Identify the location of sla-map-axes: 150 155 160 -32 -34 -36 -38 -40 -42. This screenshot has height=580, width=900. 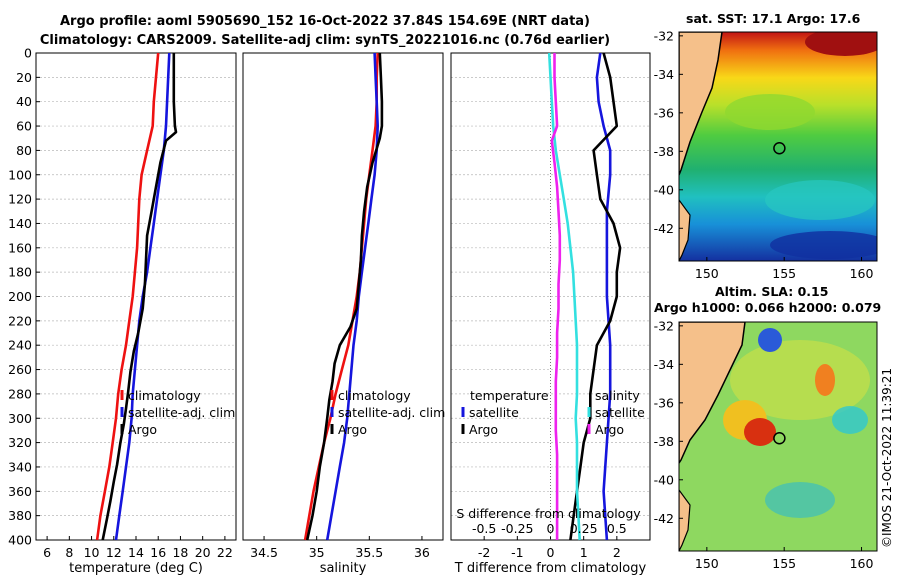
(764, 444).